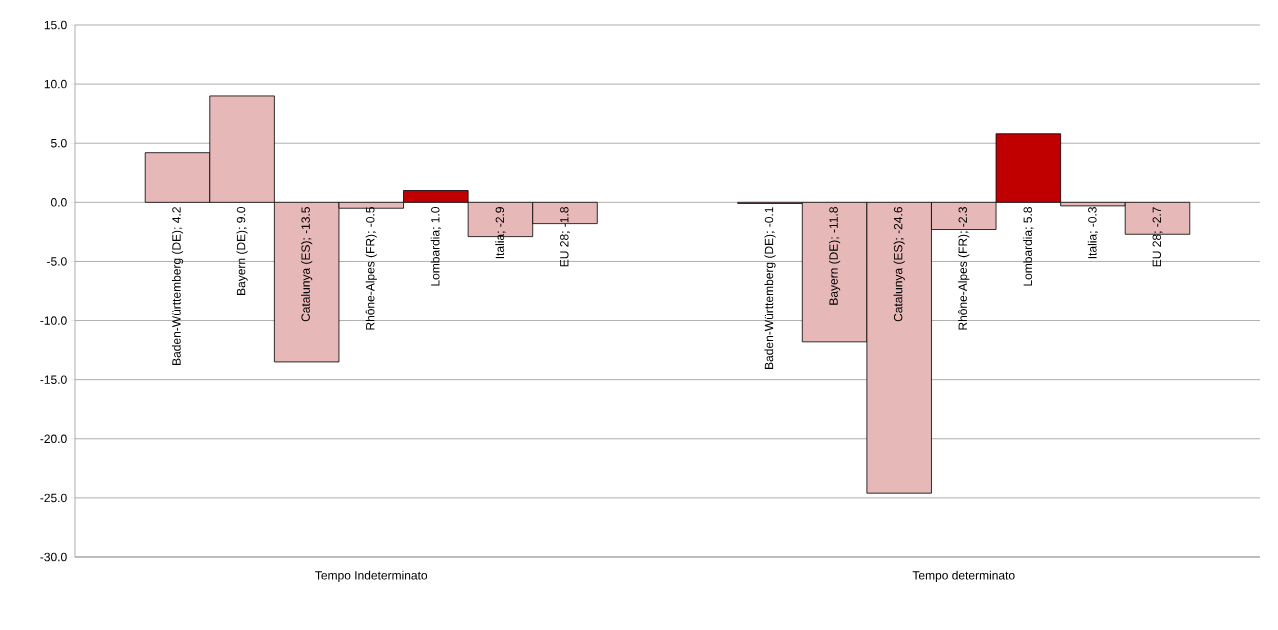 The height and width of the screenshot is (630, 1278). What do you see at coordinates (53, 439) in the screenshot?
I see `y-tick-label: -20.0` at bounding box center [53, 439].